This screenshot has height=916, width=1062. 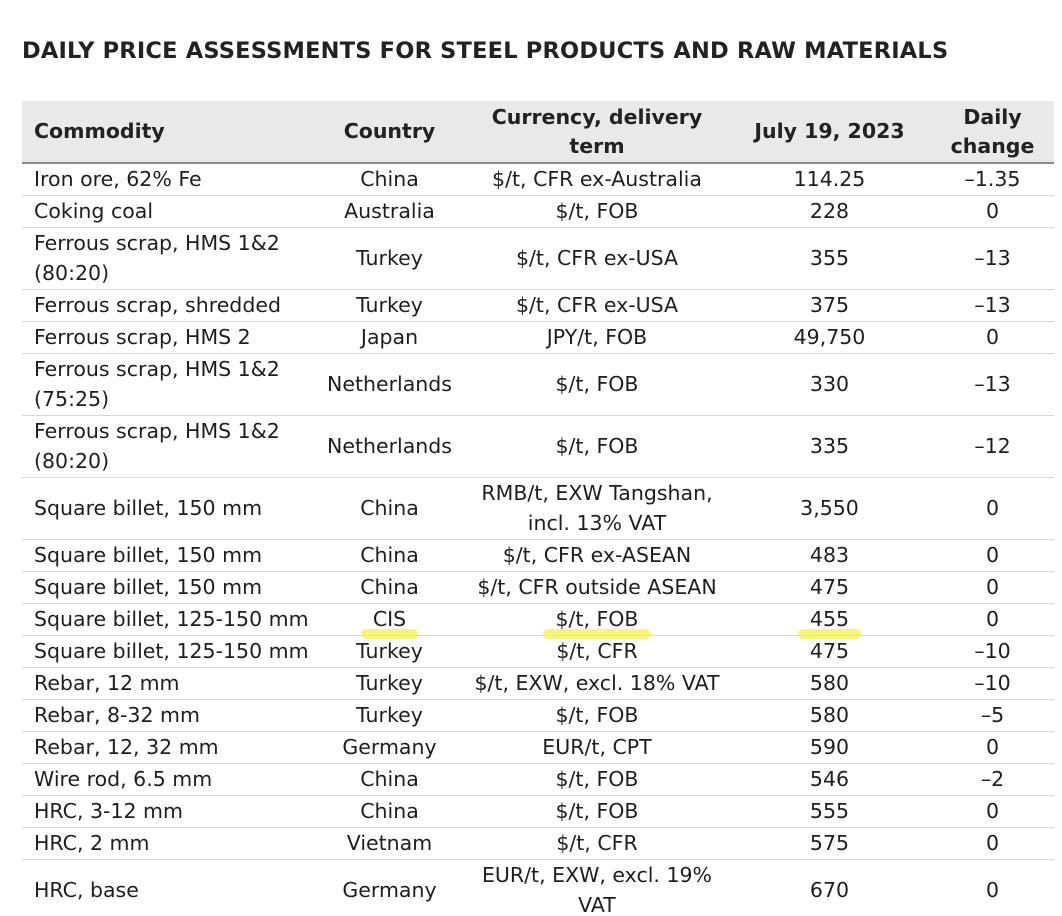 I want to click on country-cell: Japan, so click(x=389, y=337).